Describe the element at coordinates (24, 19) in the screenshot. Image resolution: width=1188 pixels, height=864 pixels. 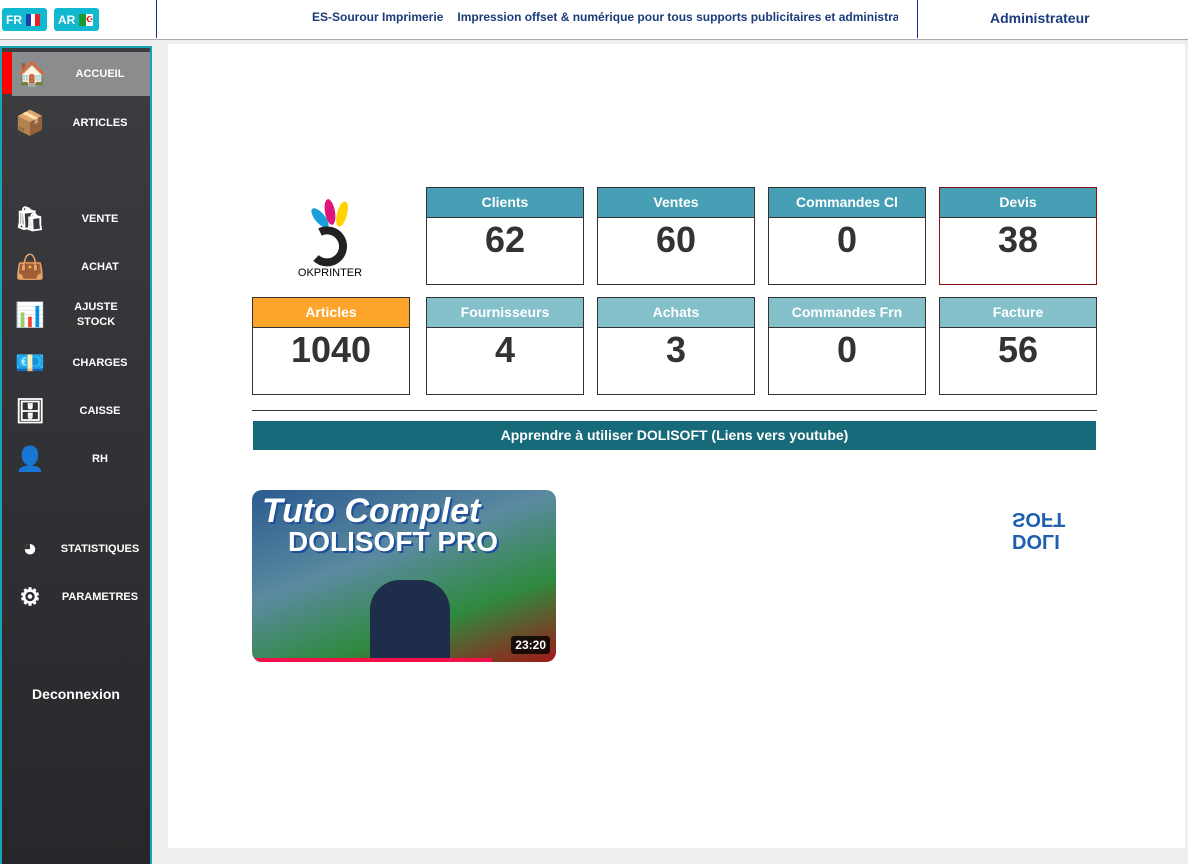
I see `language-fr-button: FR` at that location.